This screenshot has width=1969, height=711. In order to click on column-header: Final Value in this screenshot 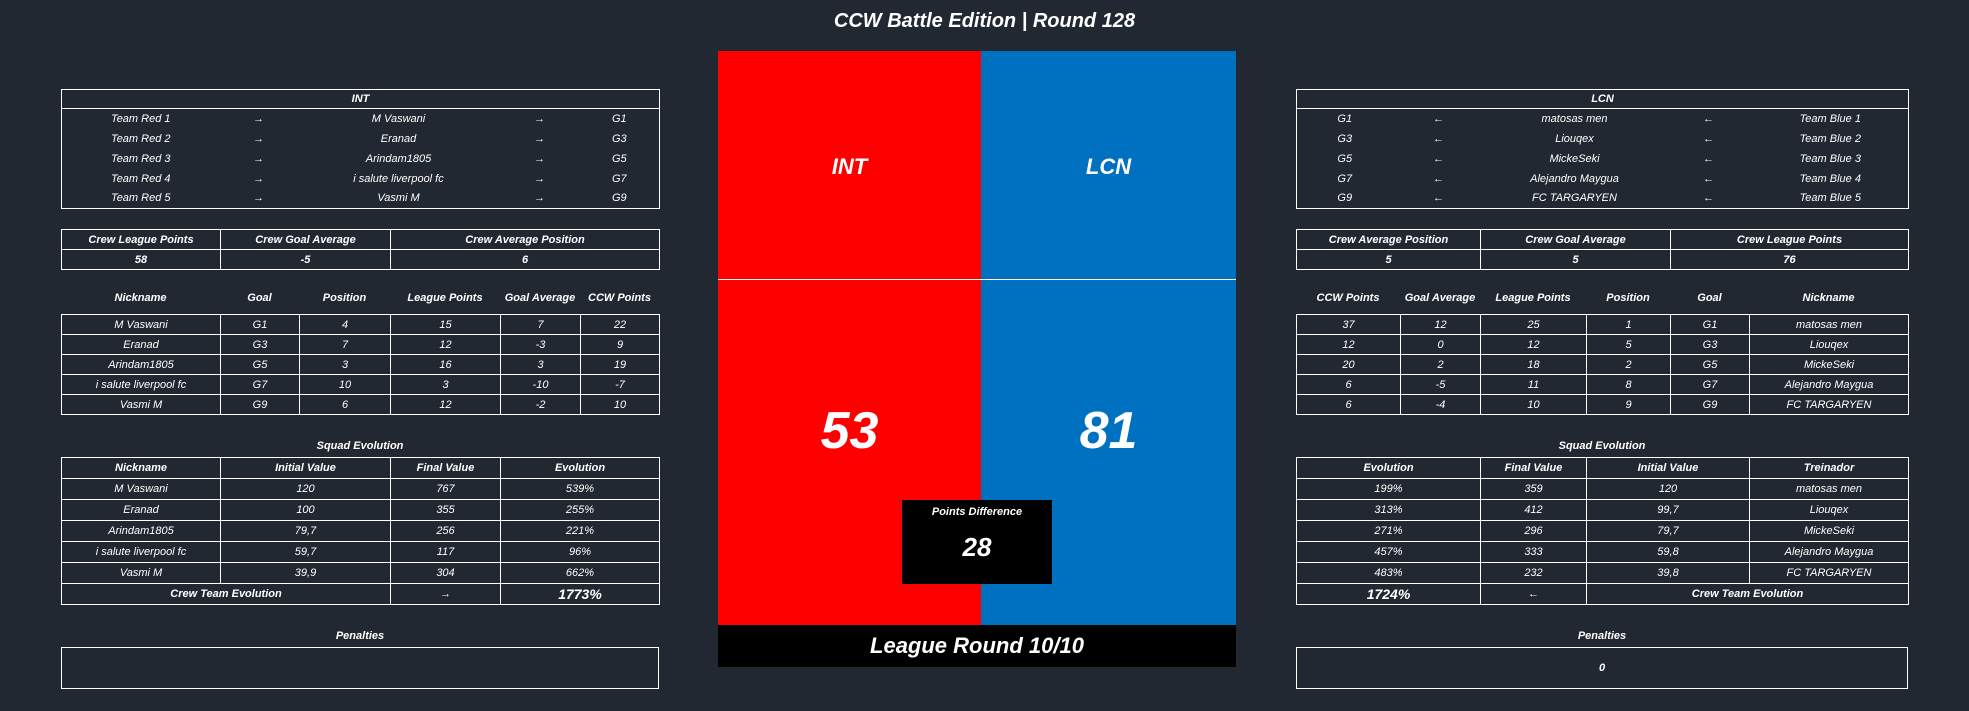, I will do `click(445, 468)`.